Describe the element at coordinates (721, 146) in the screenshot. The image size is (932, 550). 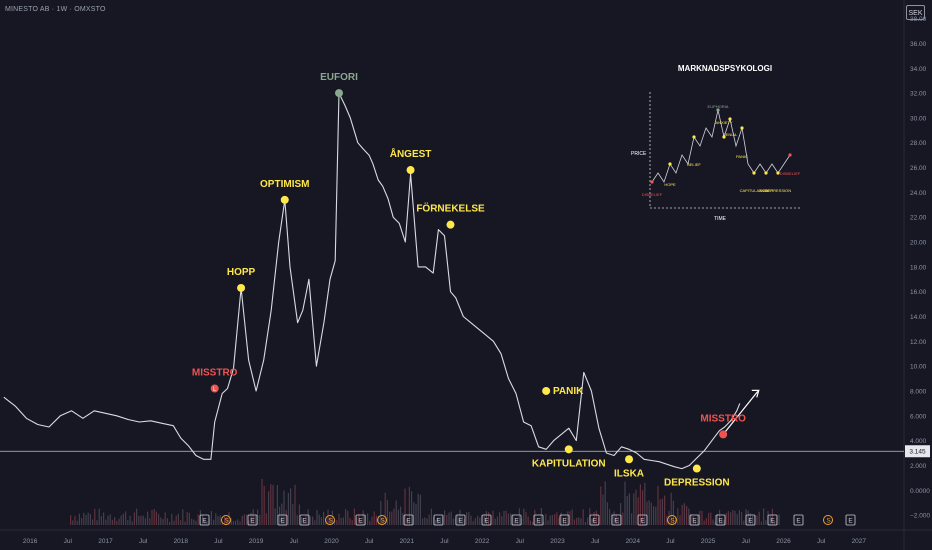
I see `inset-curve` at that location.